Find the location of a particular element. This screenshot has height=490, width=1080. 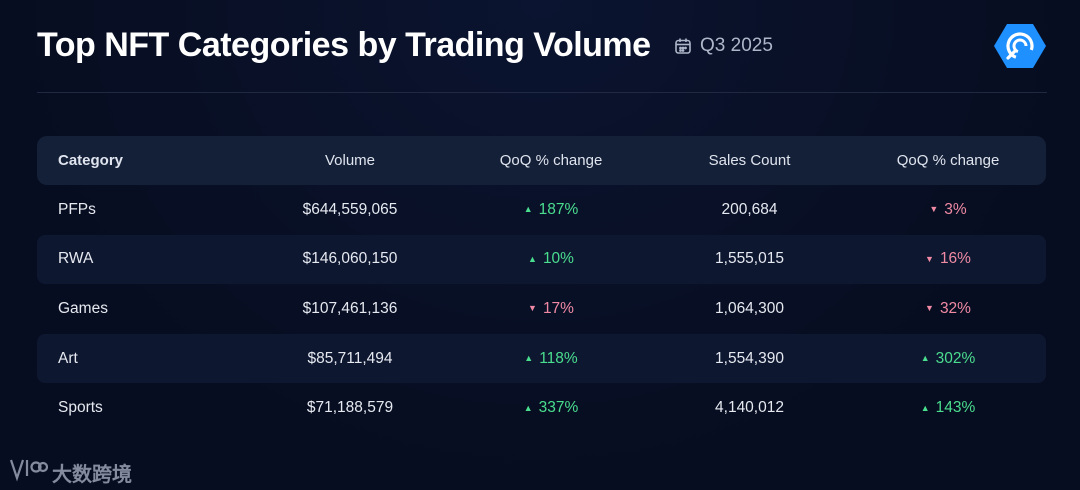

sales-qoq-cell: ▲ 143% is located at coordinates (948, 408).